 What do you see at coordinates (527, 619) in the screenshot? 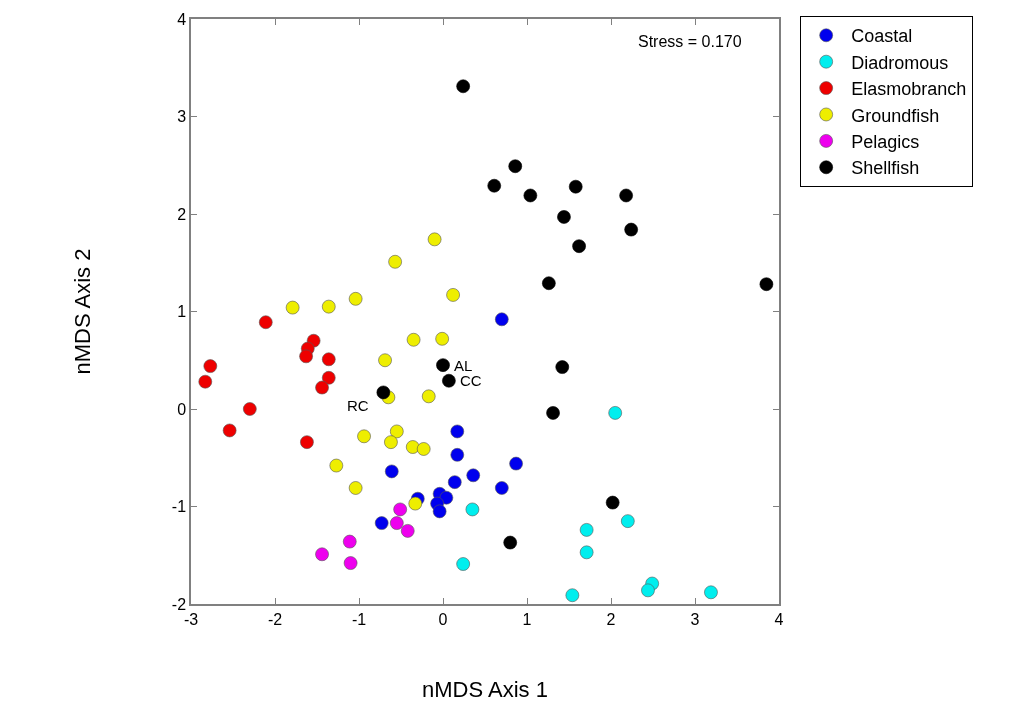
I see `x-tick-label: 1` at bounding box center [527, 619].